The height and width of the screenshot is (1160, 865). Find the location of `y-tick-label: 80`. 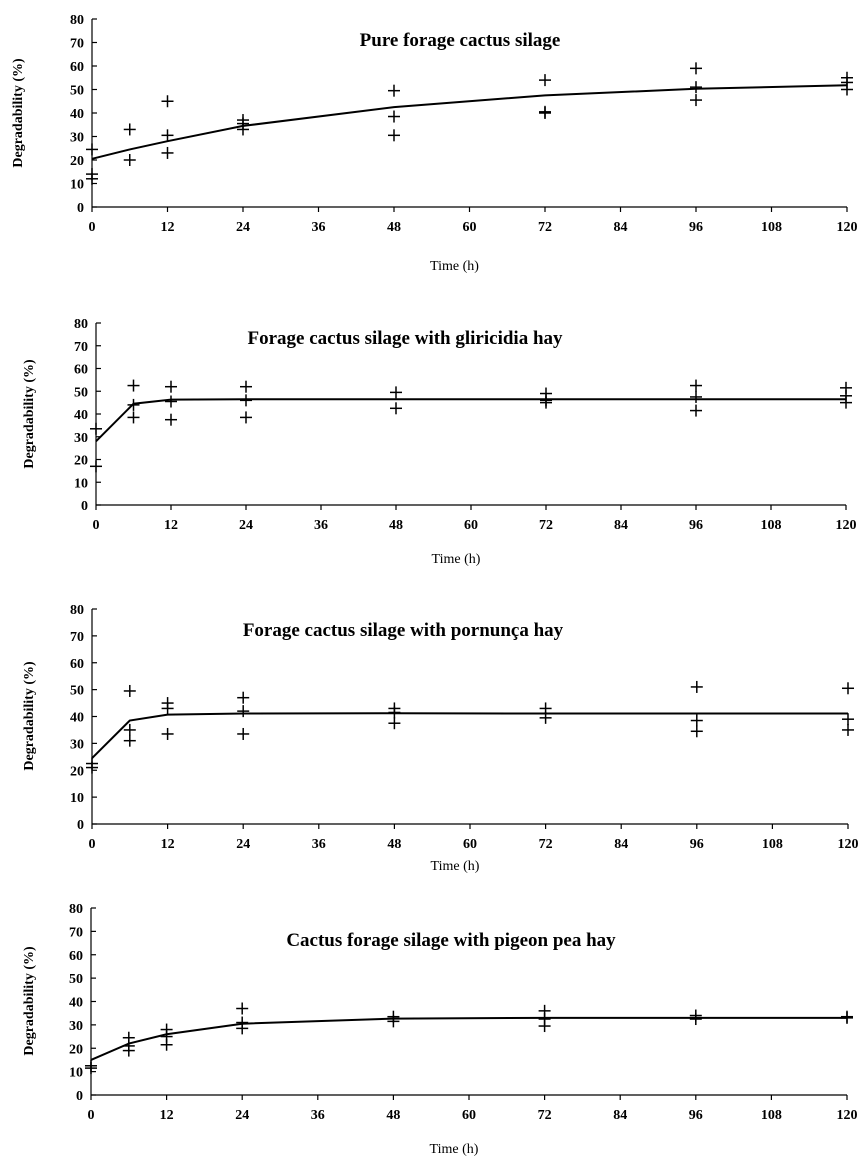

y-tick-label: 80 is located at coordinates (76, 909).